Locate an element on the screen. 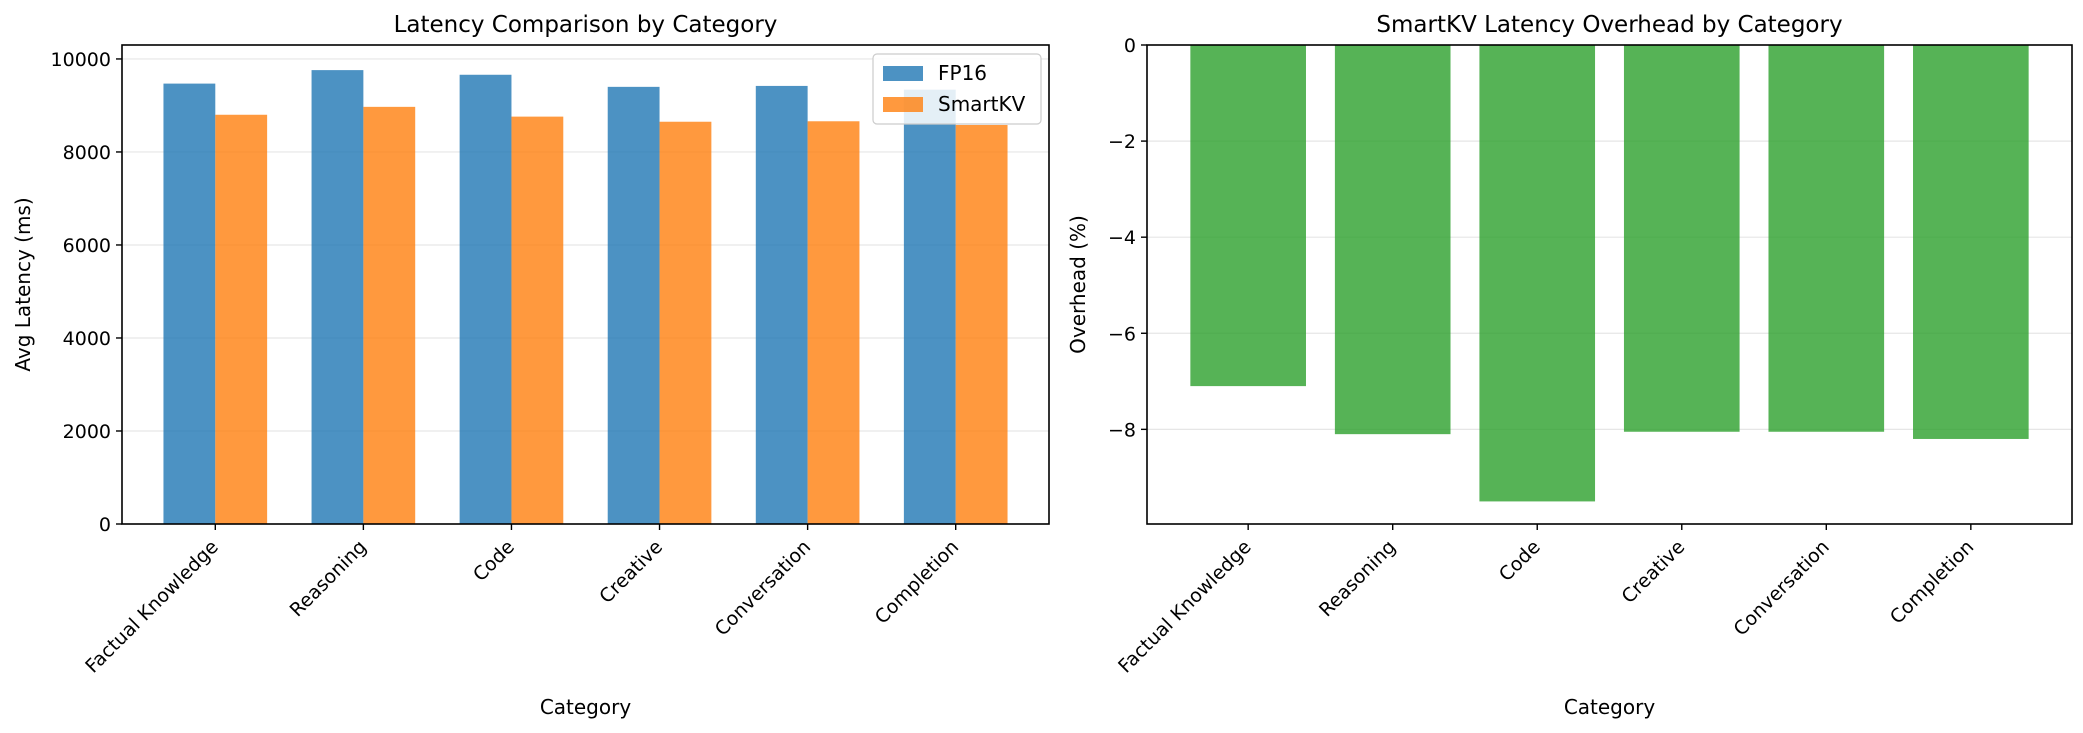 This screenshot has height=733, width=2083. bar-fp16-reasoning is located at coordinates (337, 297).